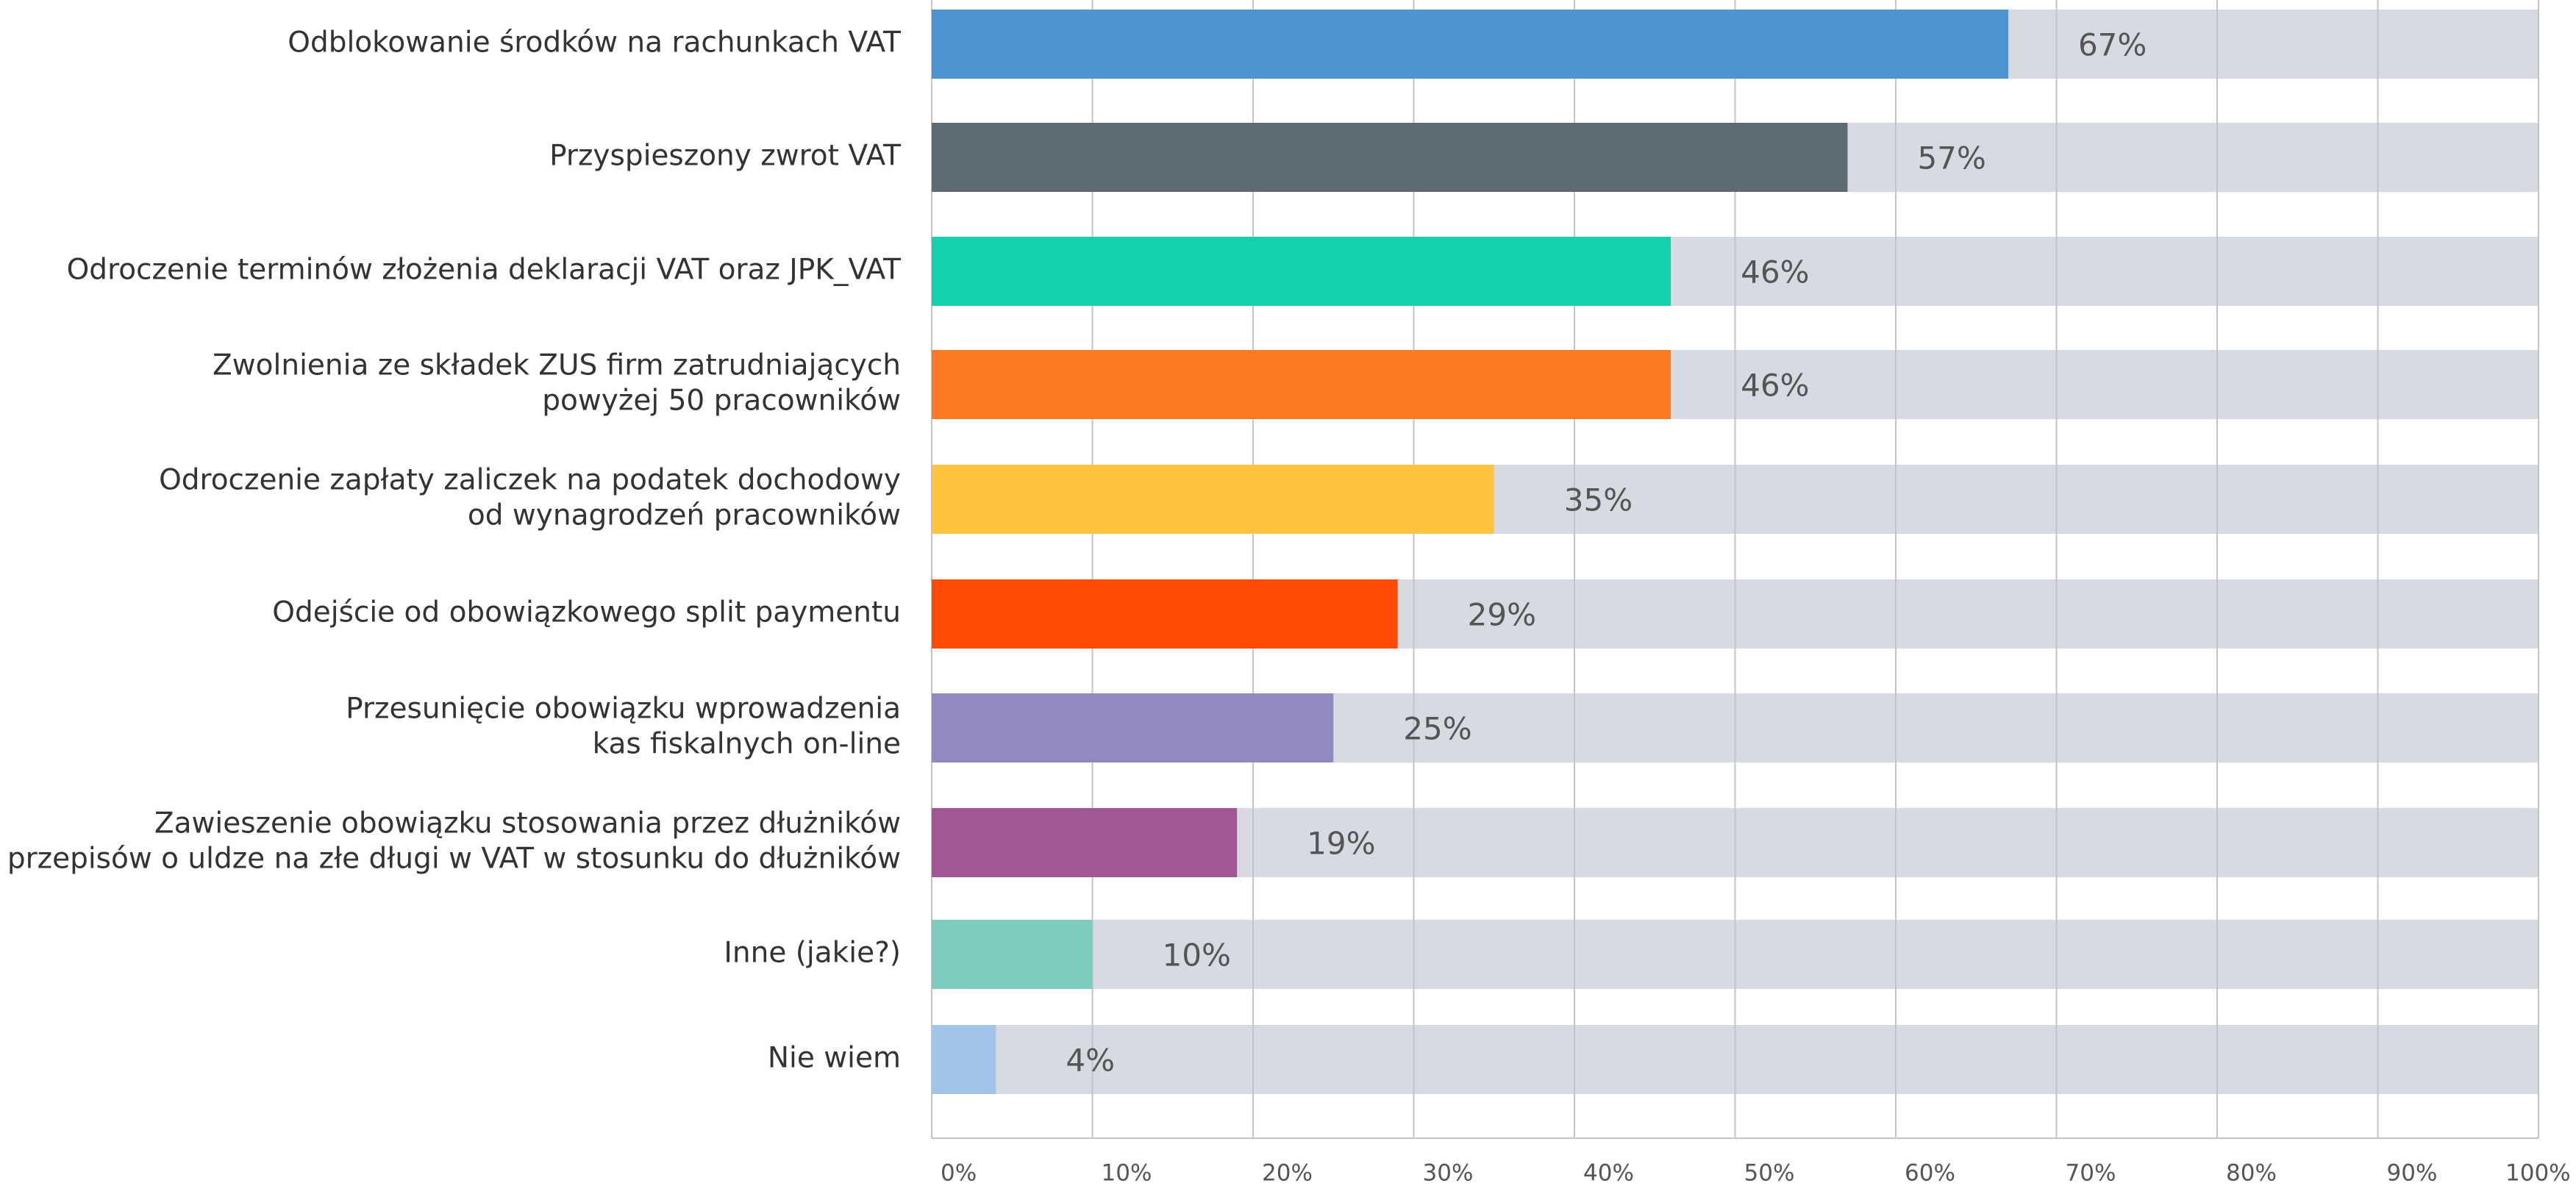 The height and width of the screenshot is (1186, 2576). Describe the element at coordinates (1437, 729) in the screenshot. I see `value-label: 25%` at that location.